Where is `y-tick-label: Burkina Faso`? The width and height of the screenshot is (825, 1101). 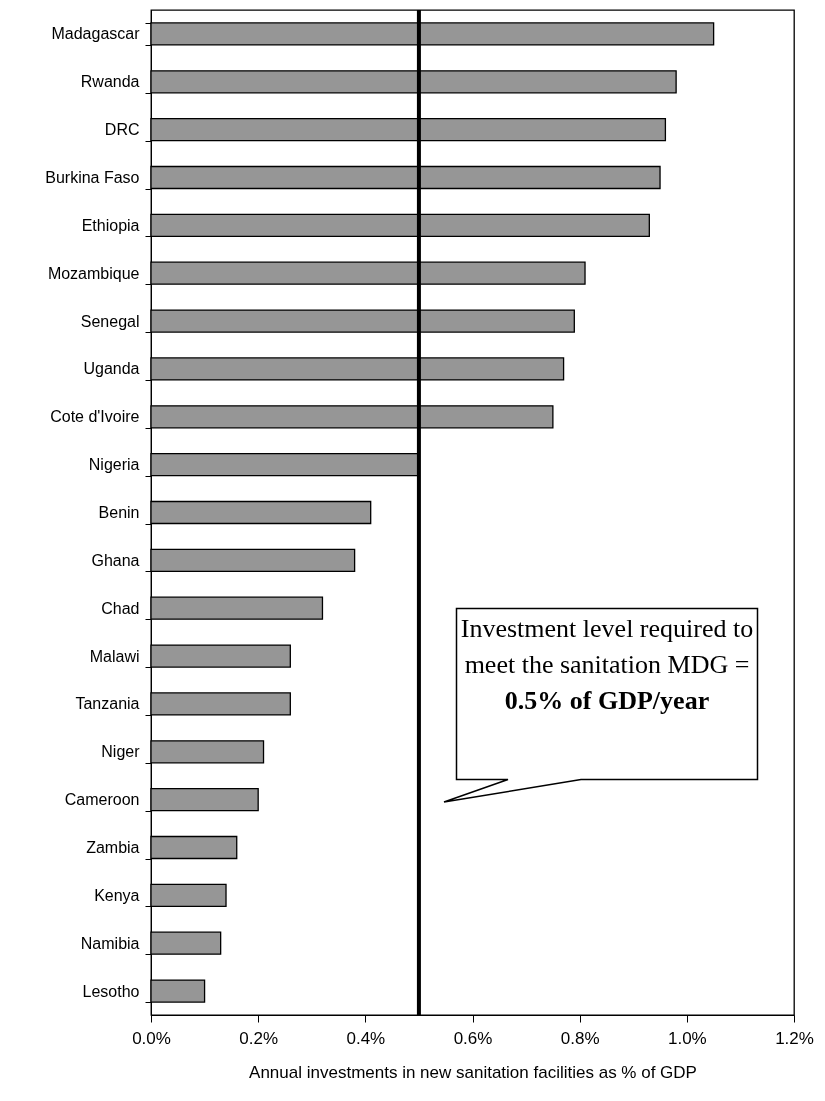
y-tick-label: Burkina Faso is located at coordinates (92, 177).